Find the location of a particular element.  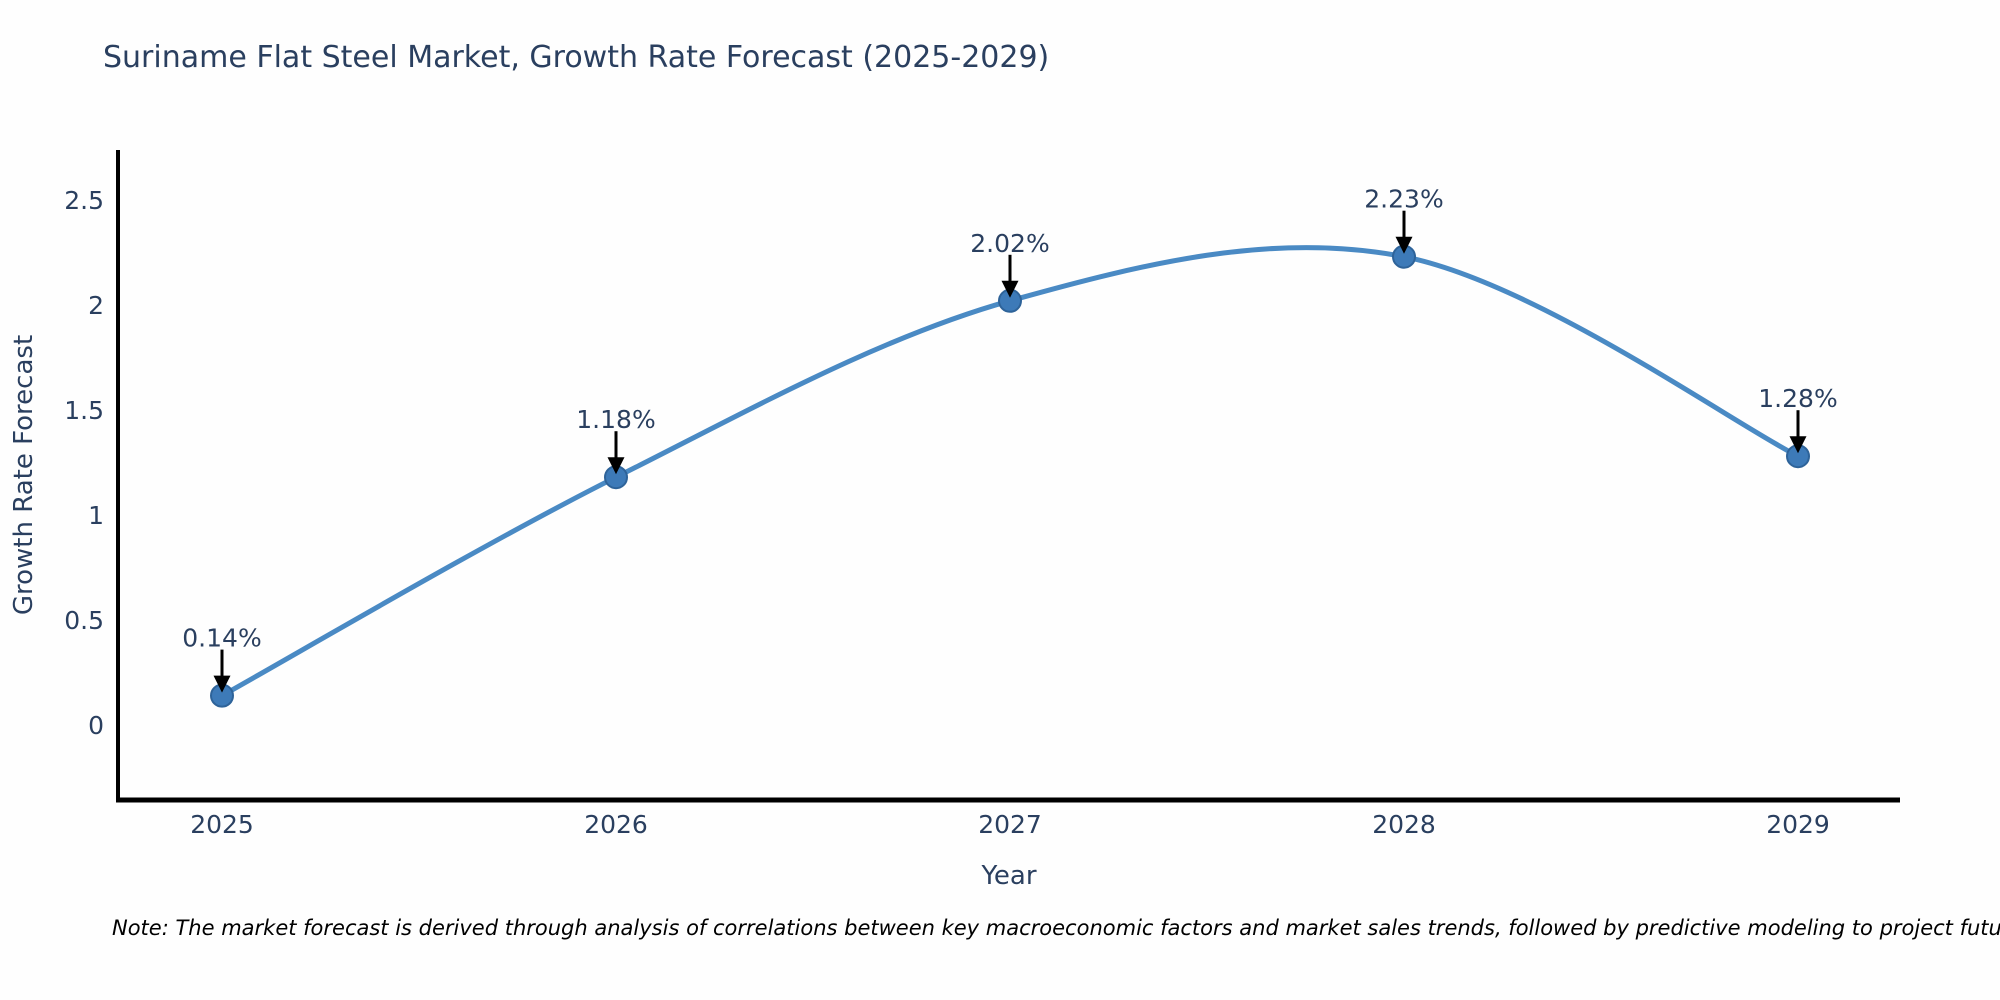

x-tick-label: 2025 is located at coordinates (222, 824).